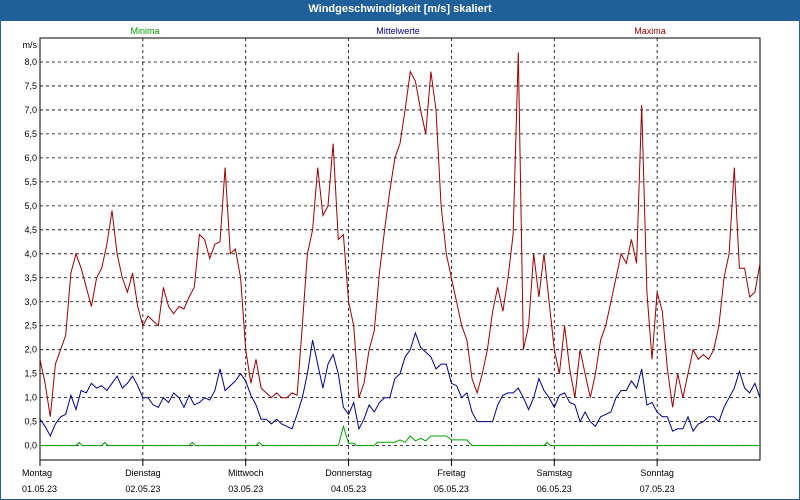 The image size is (800, 500). What do you see at coordinates (30, 350) in the screenshot?
I see `y-tick-label: 2,0` at bounding box center [30, 350].